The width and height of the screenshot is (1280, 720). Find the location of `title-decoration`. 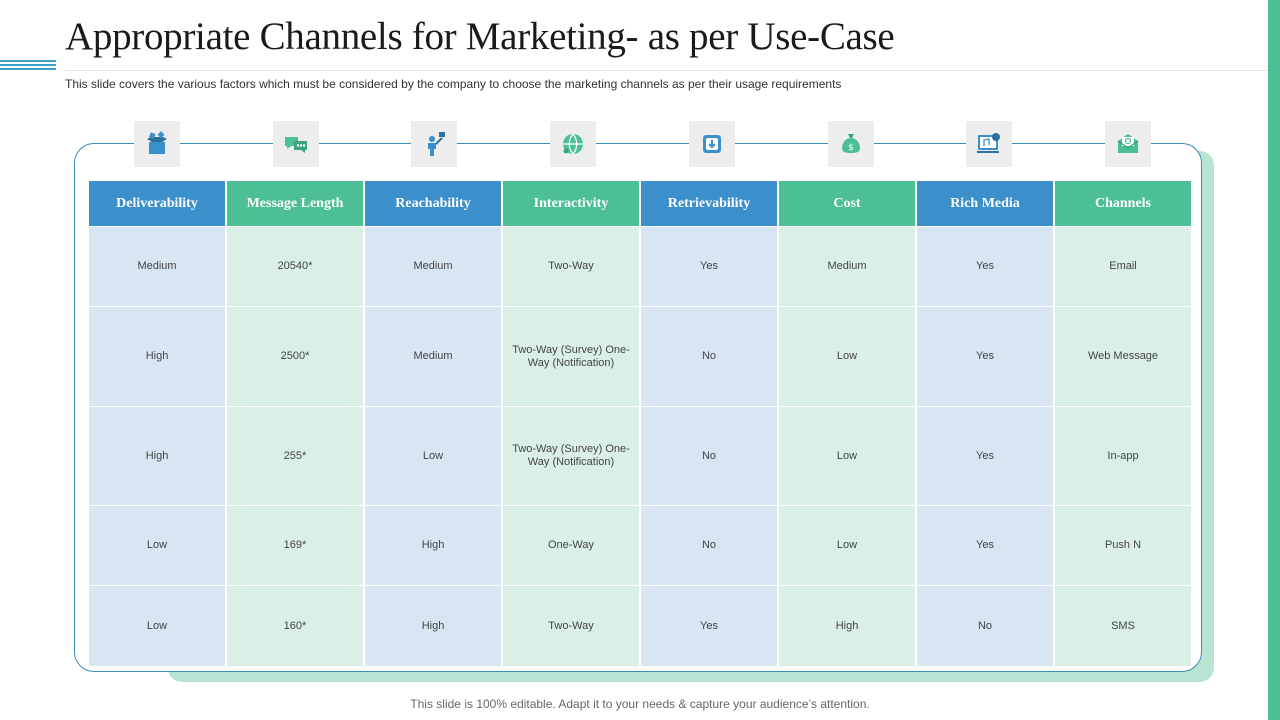

title-decoration is located at coordinates (28, 66).